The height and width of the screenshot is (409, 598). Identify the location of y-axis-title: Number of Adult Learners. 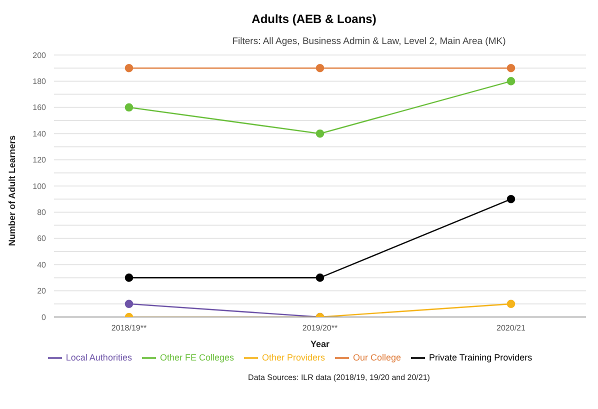
(12, 190).